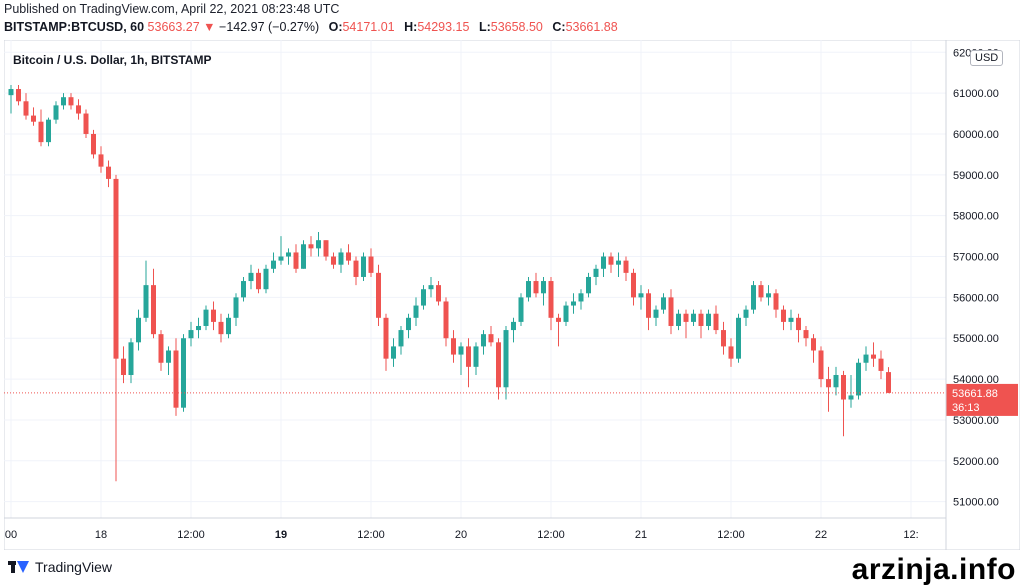 The image size is (1024, 587). Describe the element at coordinates (74, 567) in the screenshot. I see `tradingview-brand-text: TradingView` at that location.